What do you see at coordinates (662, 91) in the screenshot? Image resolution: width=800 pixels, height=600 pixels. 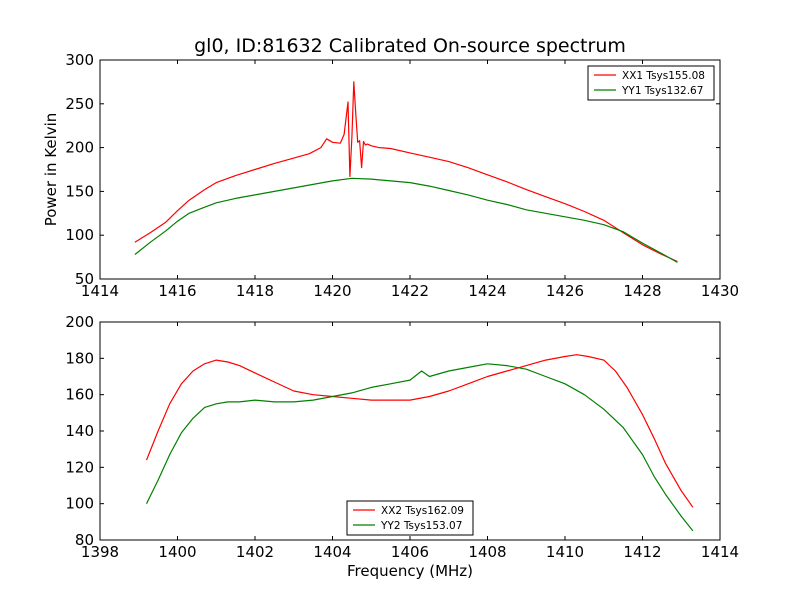 I see `top-legend-label-2: YY1 Tsys132.67` at bounding box center [662, 91].